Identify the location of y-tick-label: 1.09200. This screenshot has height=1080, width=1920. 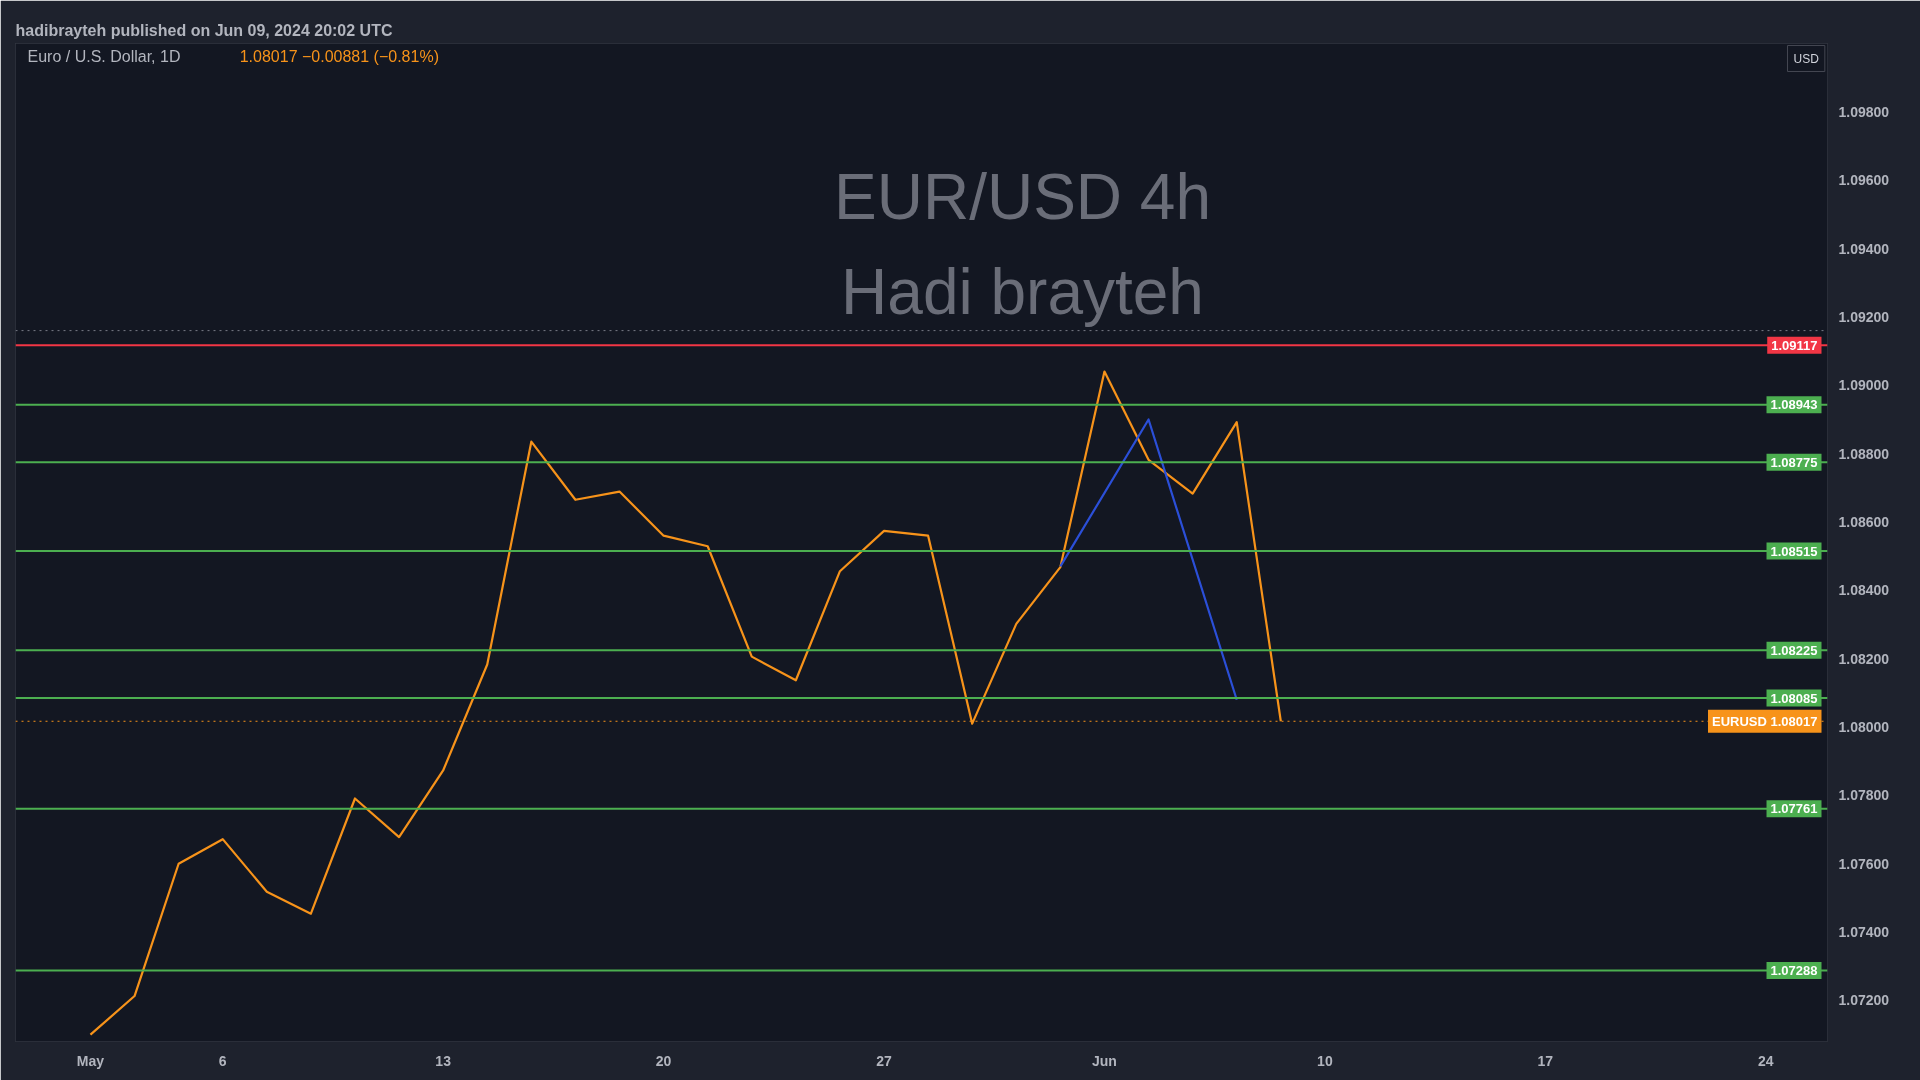
(1864, 316).